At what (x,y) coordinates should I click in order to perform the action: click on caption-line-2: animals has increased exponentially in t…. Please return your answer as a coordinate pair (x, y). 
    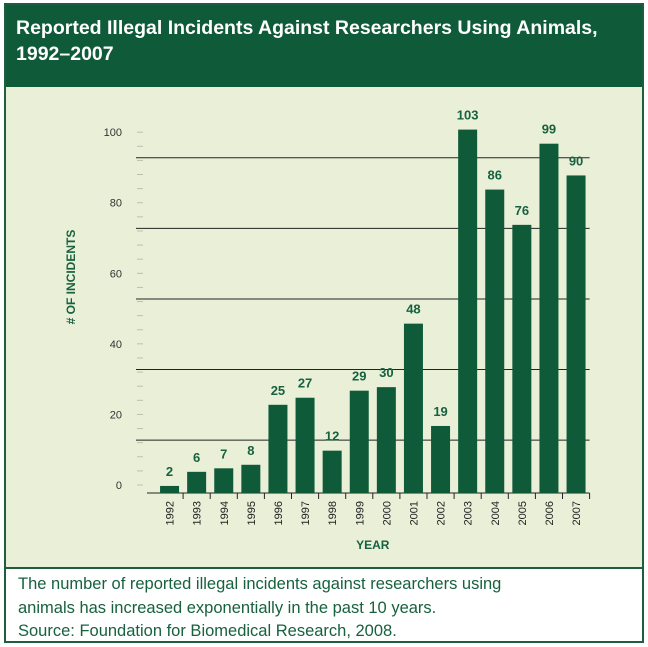
    Looking at the image, I should click on (227, 607).